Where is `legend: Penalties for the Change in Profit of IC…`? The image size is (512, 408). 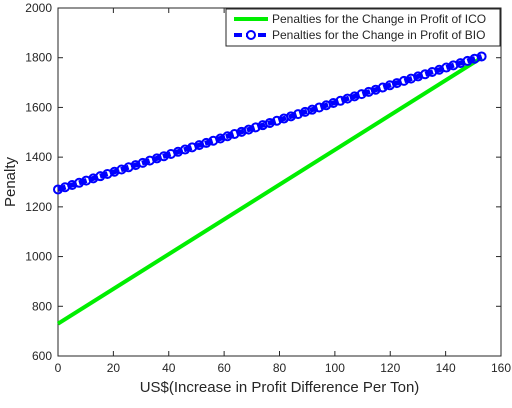 legend: Penalties for the Change in Profit of IC… is located at coordinates (363, 27).